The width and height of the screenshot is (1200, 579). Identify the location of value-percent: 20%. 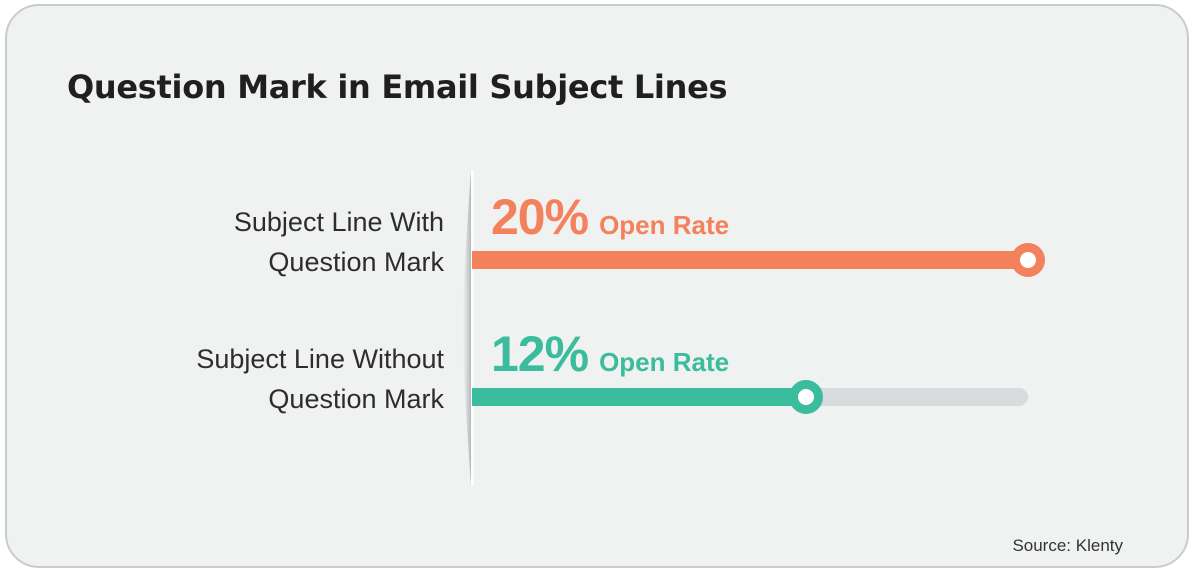
(540, 217).